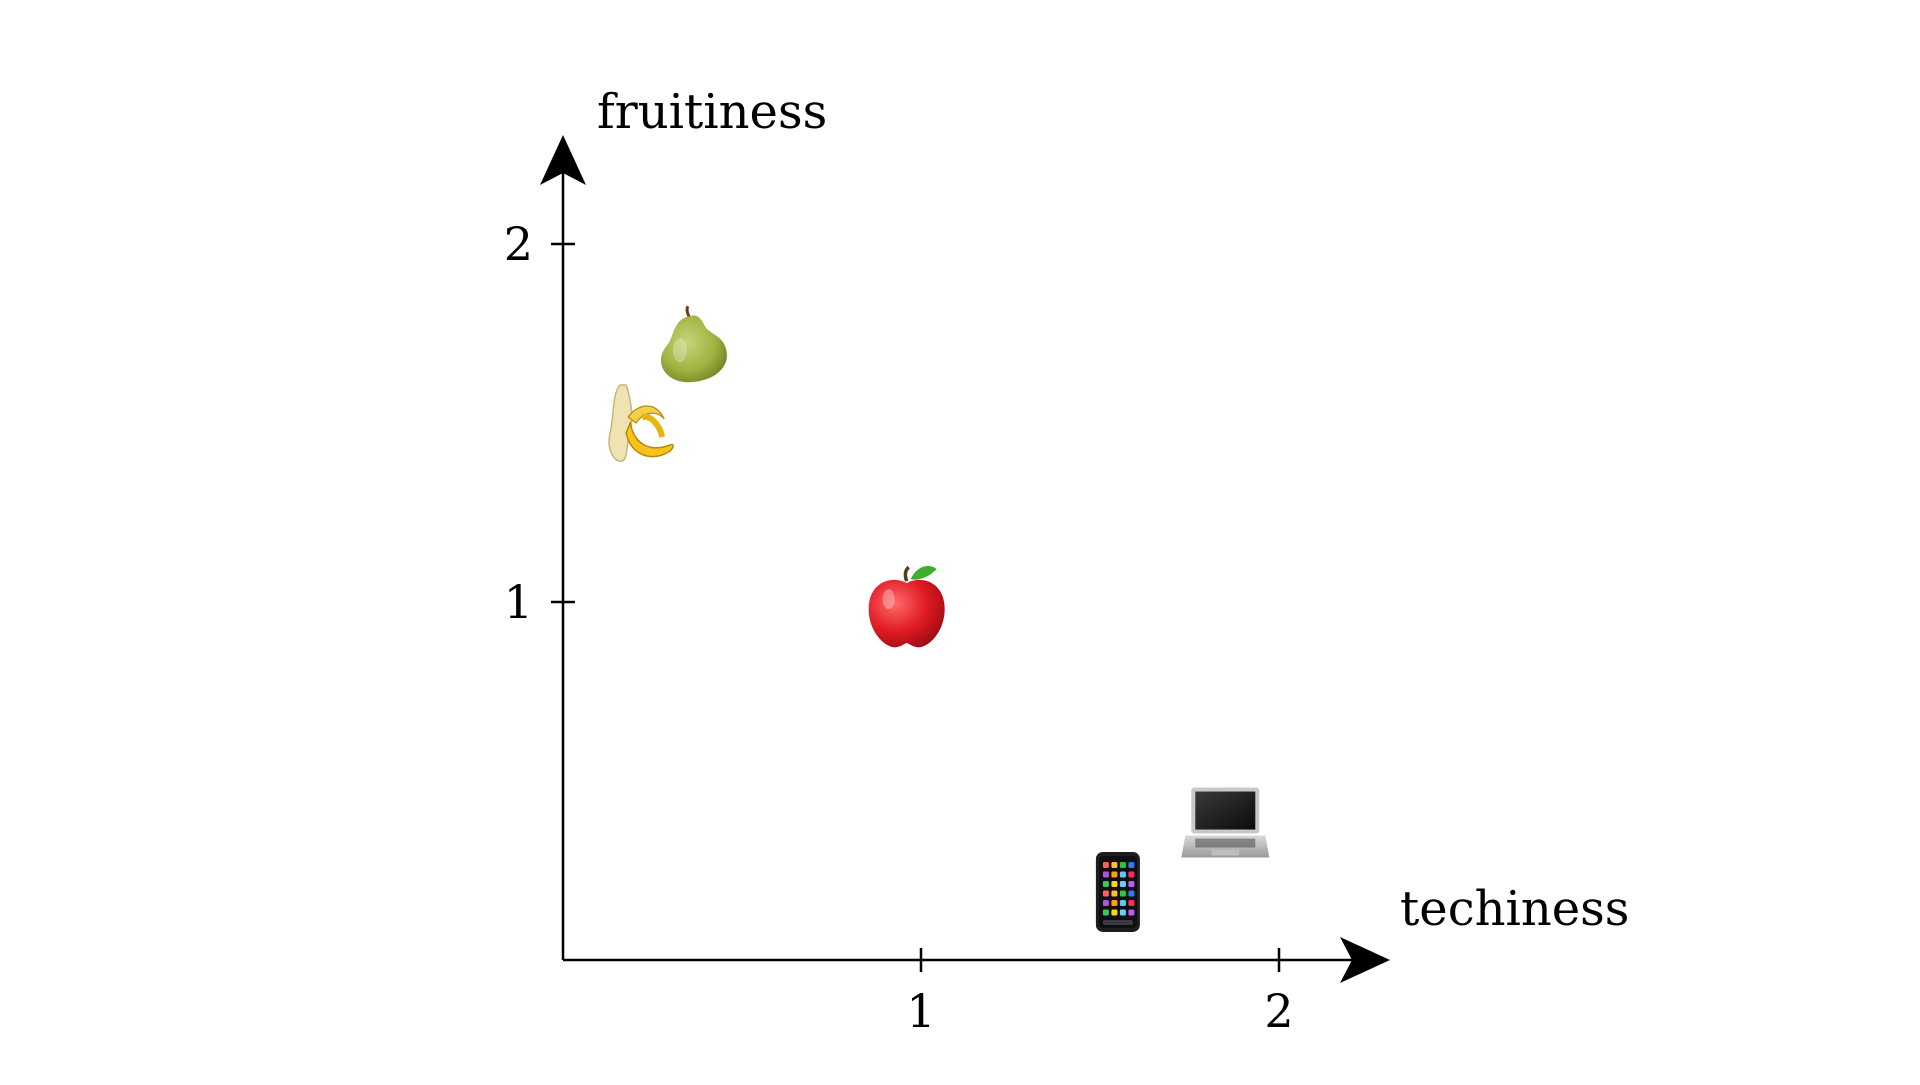 The image size is (1920, 1085). Describe the element at coordinates (641, 423) in the screenshot. I see `banana-icon` at that location.